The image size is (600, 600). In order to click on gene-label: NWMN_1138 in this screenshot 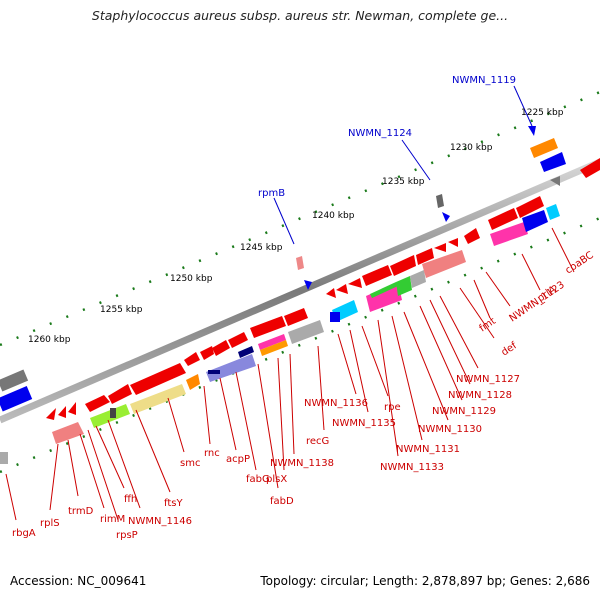, I will do `click(302, 463)`.